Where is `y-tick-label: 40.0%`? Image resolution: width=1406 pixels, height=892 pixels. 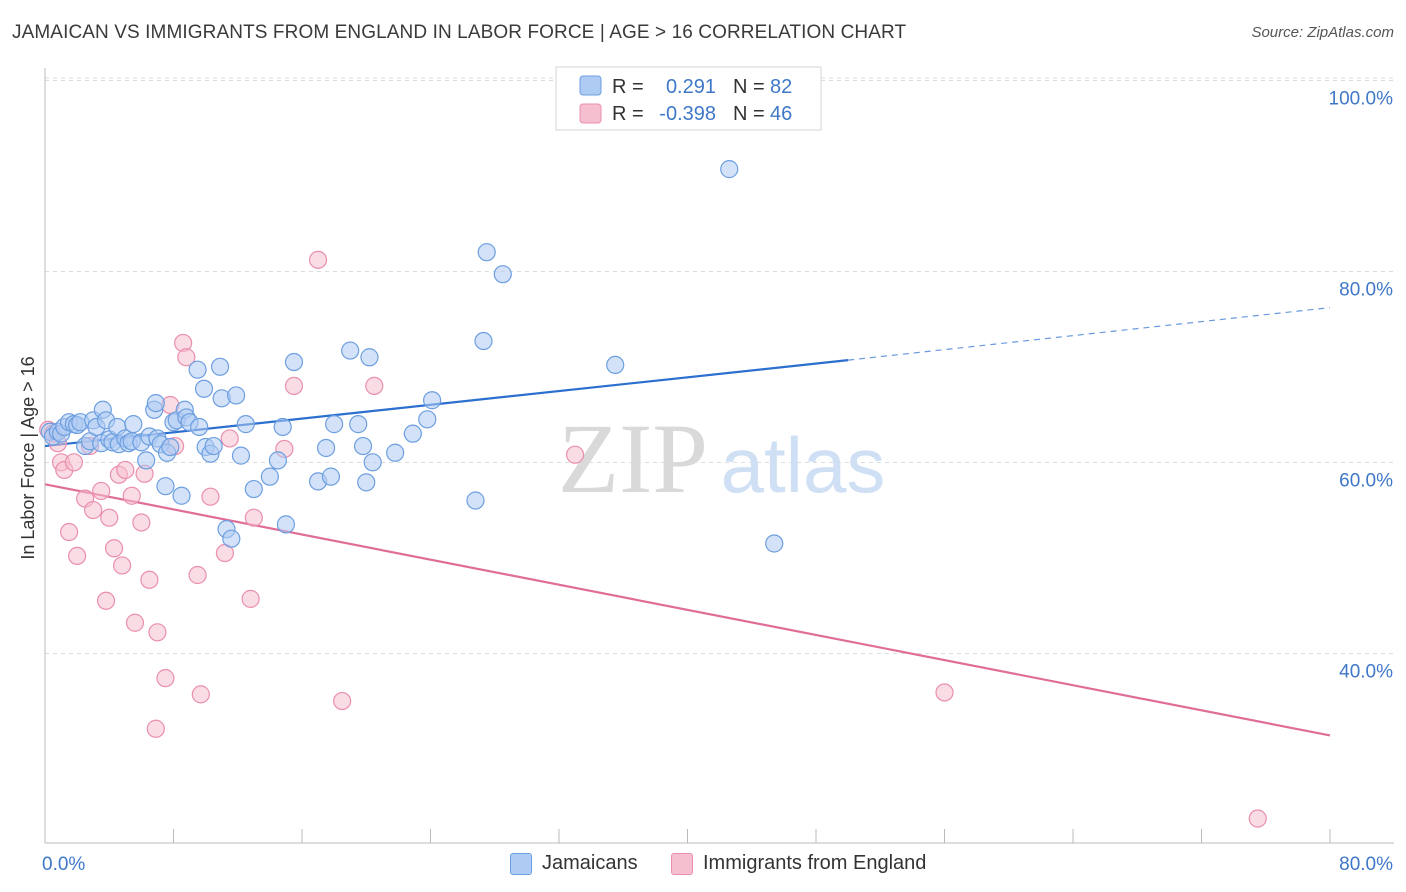 y-tick-label: 40.0% is located at coordinates (1366, 672).